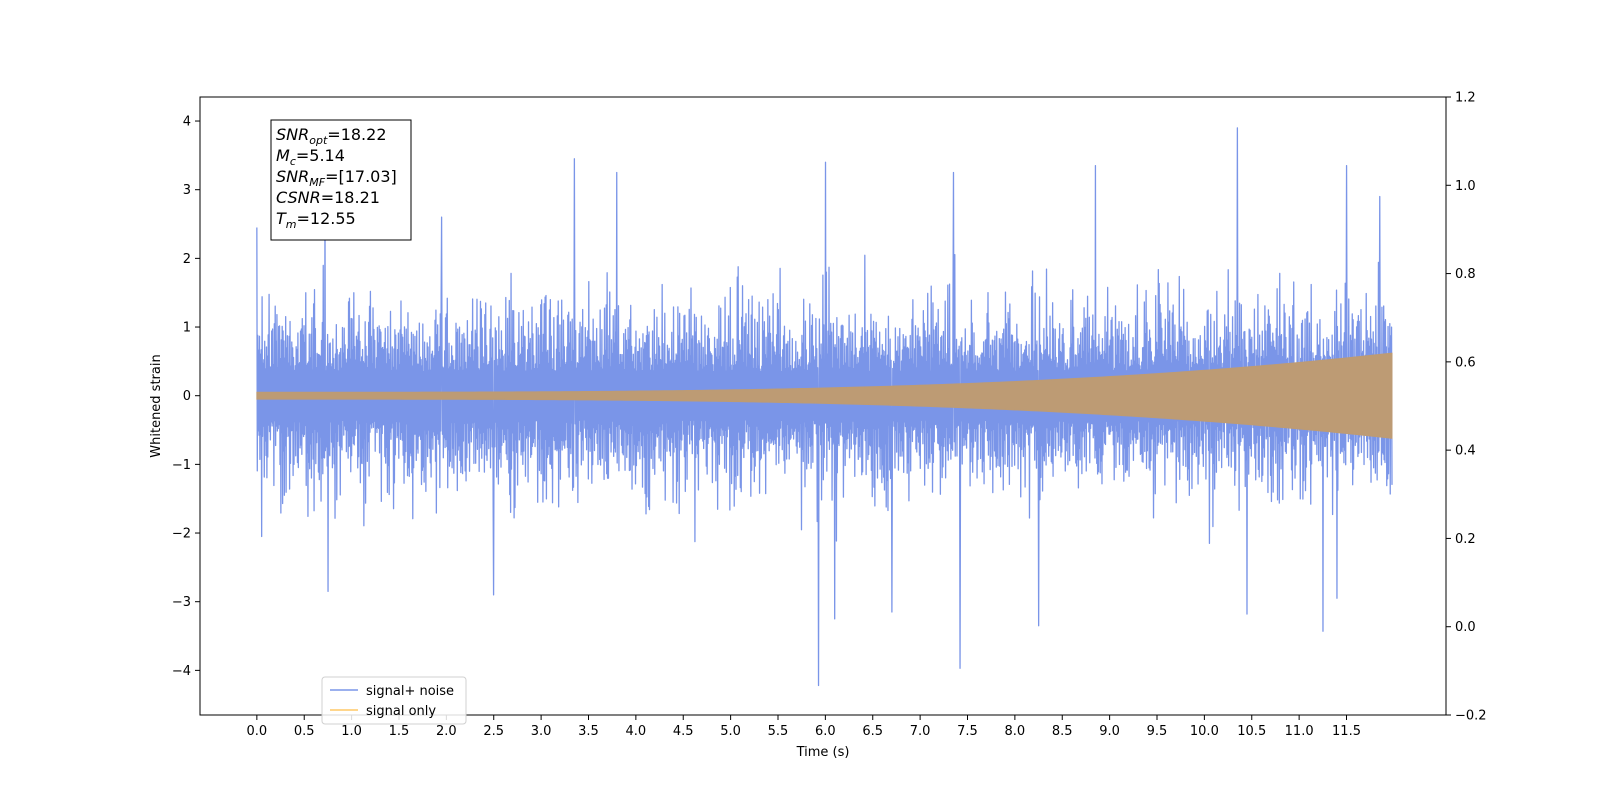 This screenshot has width=1600, height=800. Describe the element at coordinates (181, 602) in the screenshot. I see `y-tick-label: −3` at that location.